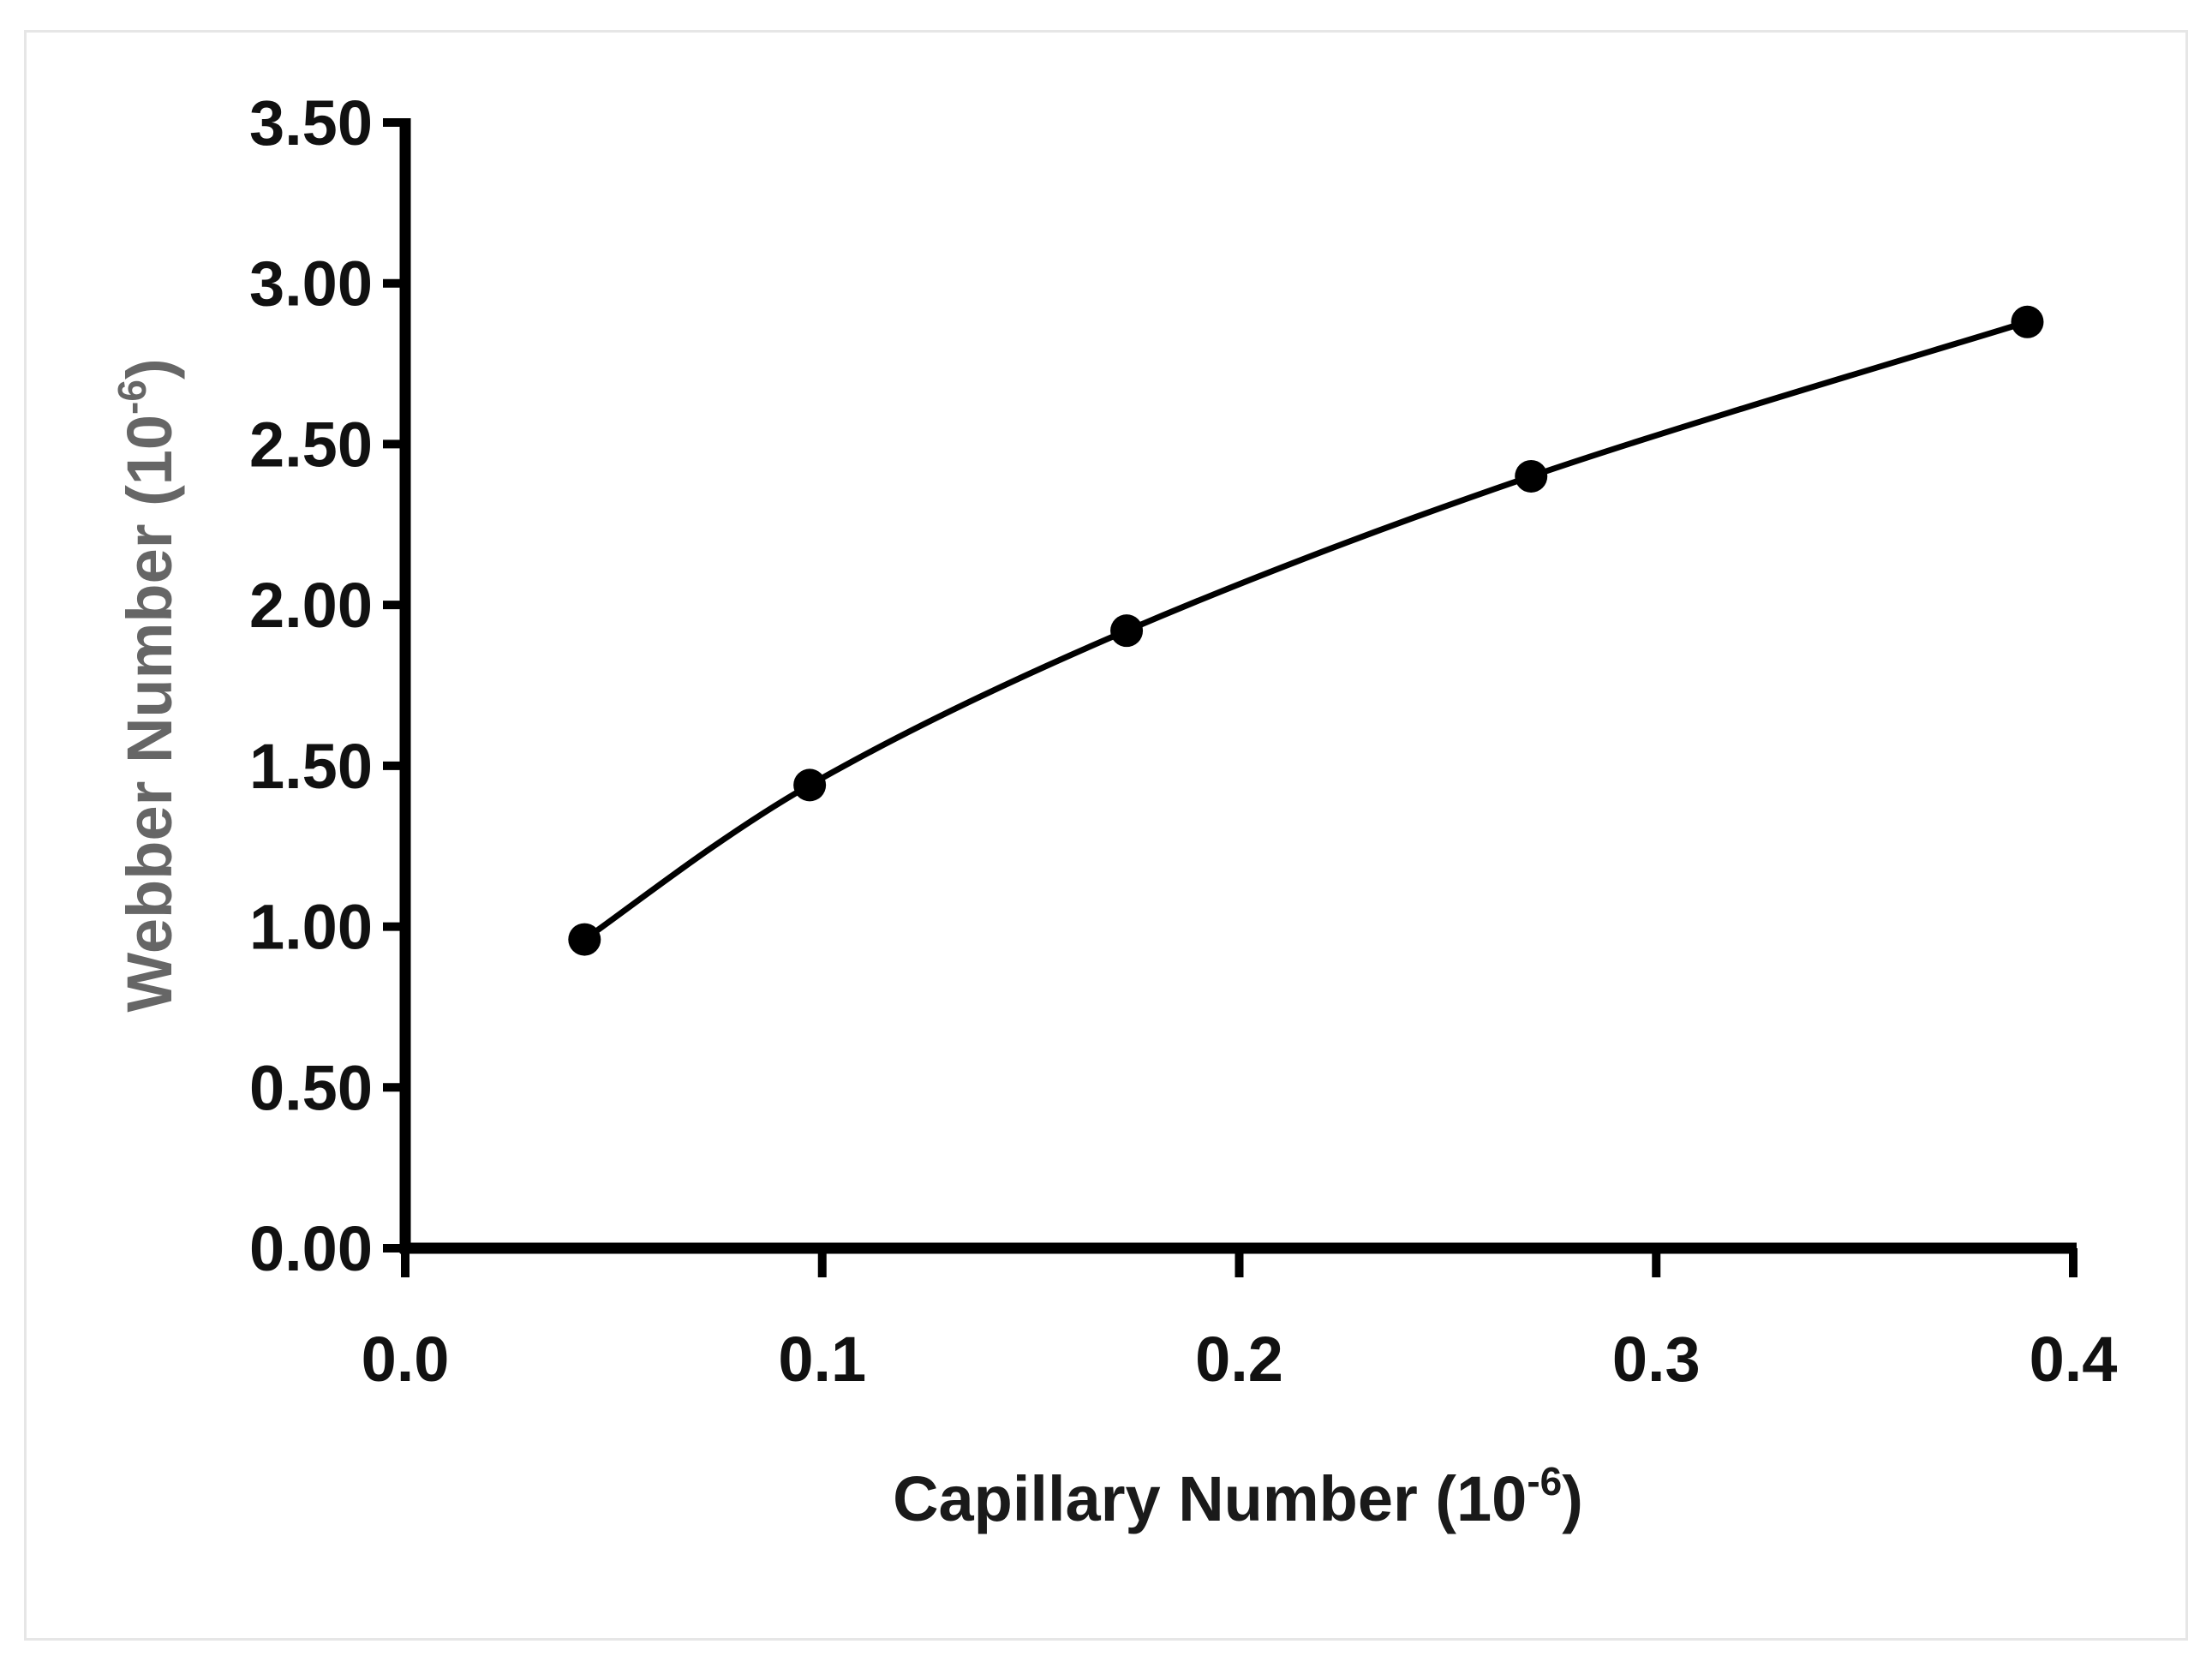 Image resolution: width=2212 pixels, height=1668 pixels. I want to click on y-tick-label: 0.50, so click(311, 1087).